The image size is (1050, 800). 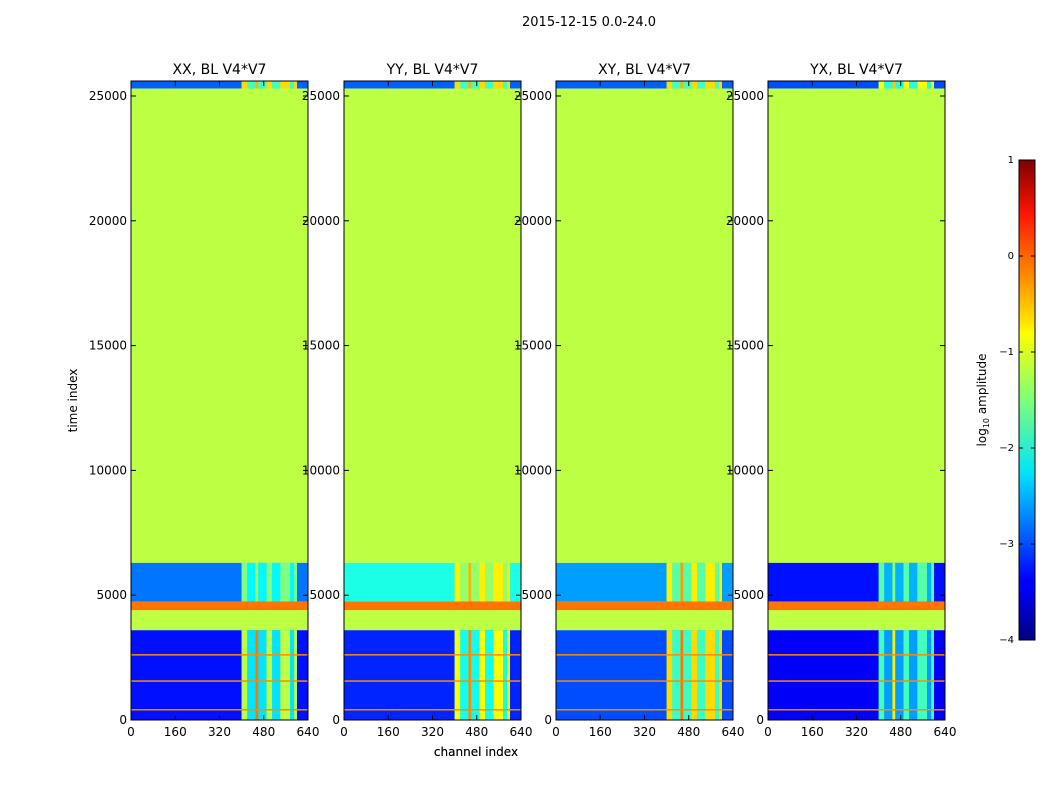 What do you see at coordinates (856, 70) in the screenshot?
I see `panel-title: YX, BL V4*V7` at bounding box center [856, 70].